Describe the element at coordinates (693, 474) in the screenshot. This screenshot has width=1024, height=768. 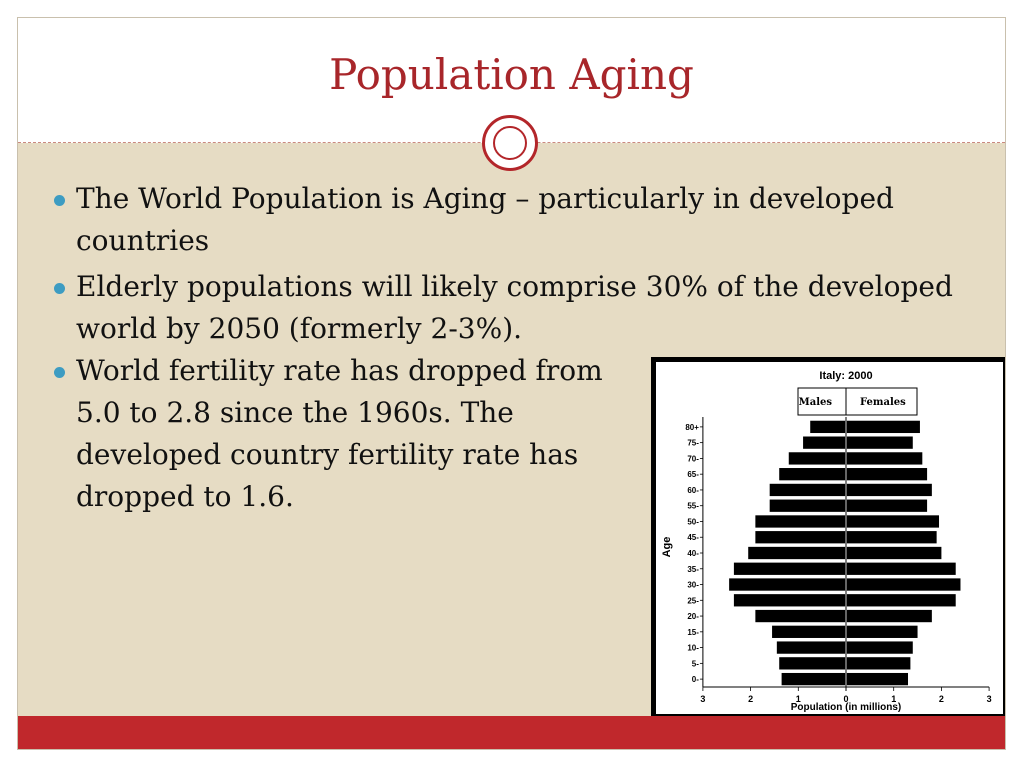
I see `y-tick-label: 65-` at that location.